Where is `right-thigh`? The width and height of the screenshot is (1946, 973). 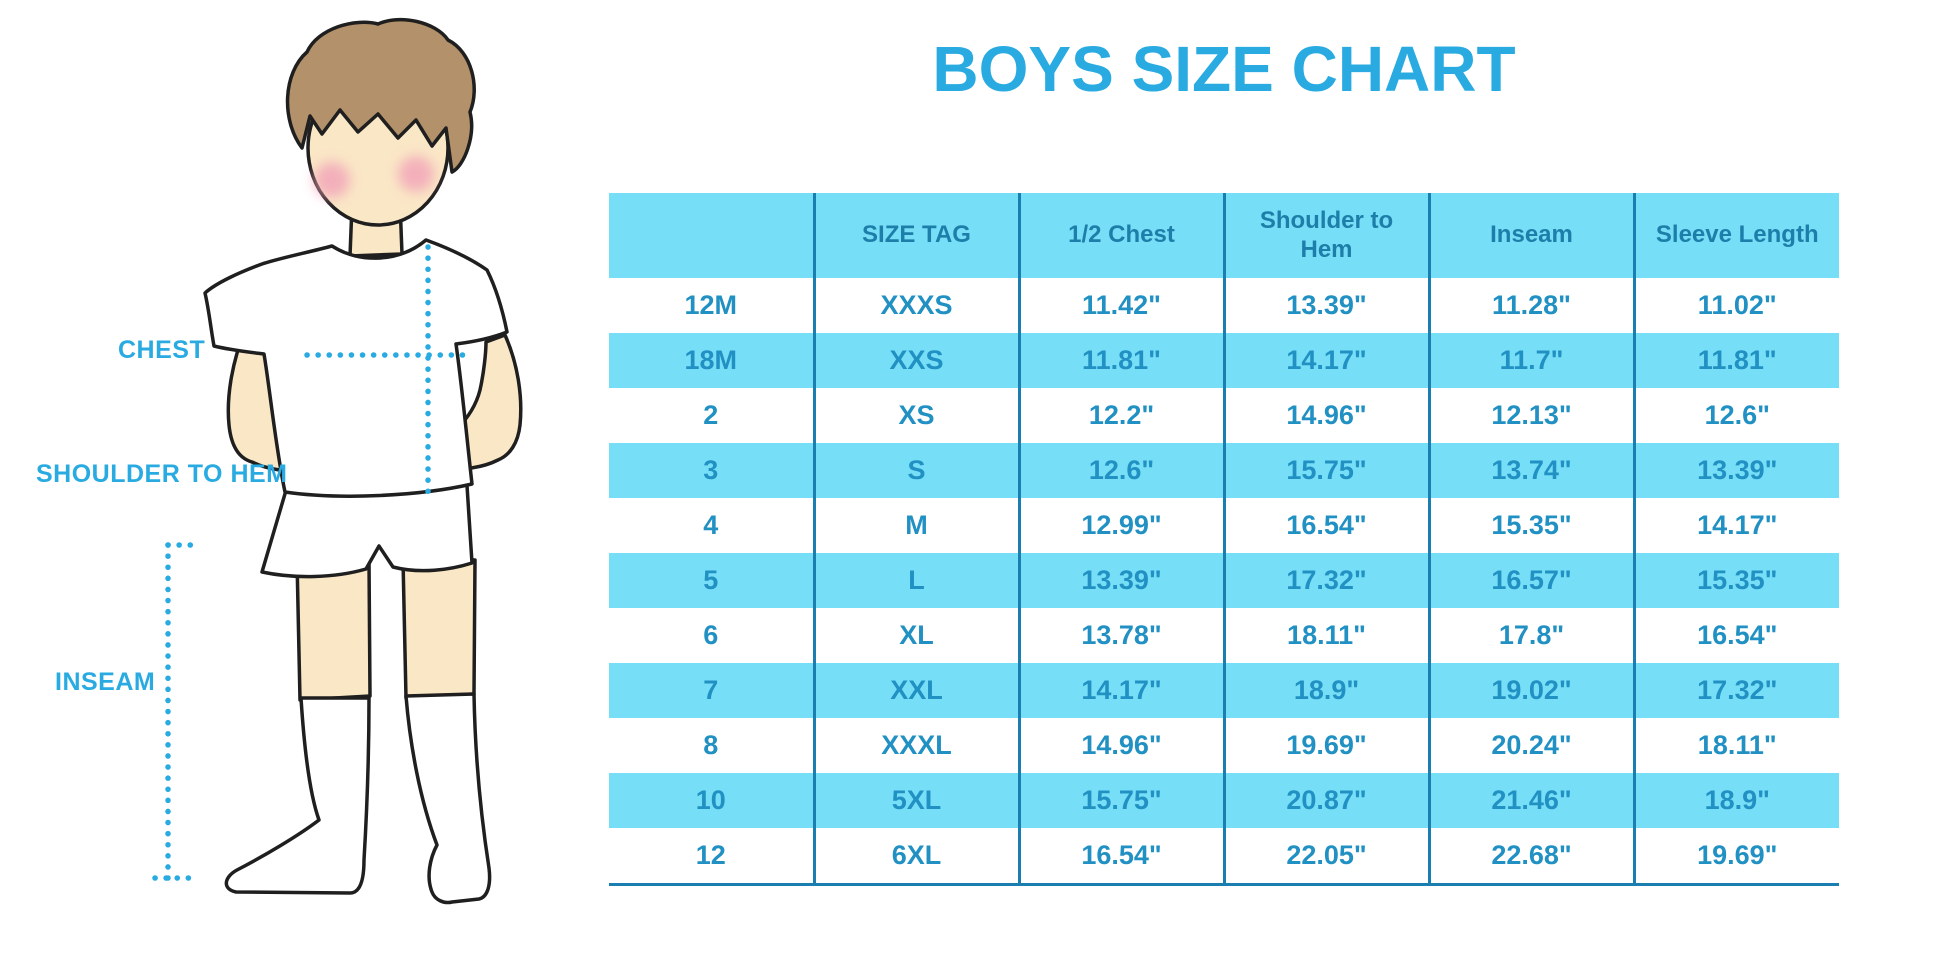 right-thigh is located at coordinates (439, 629).